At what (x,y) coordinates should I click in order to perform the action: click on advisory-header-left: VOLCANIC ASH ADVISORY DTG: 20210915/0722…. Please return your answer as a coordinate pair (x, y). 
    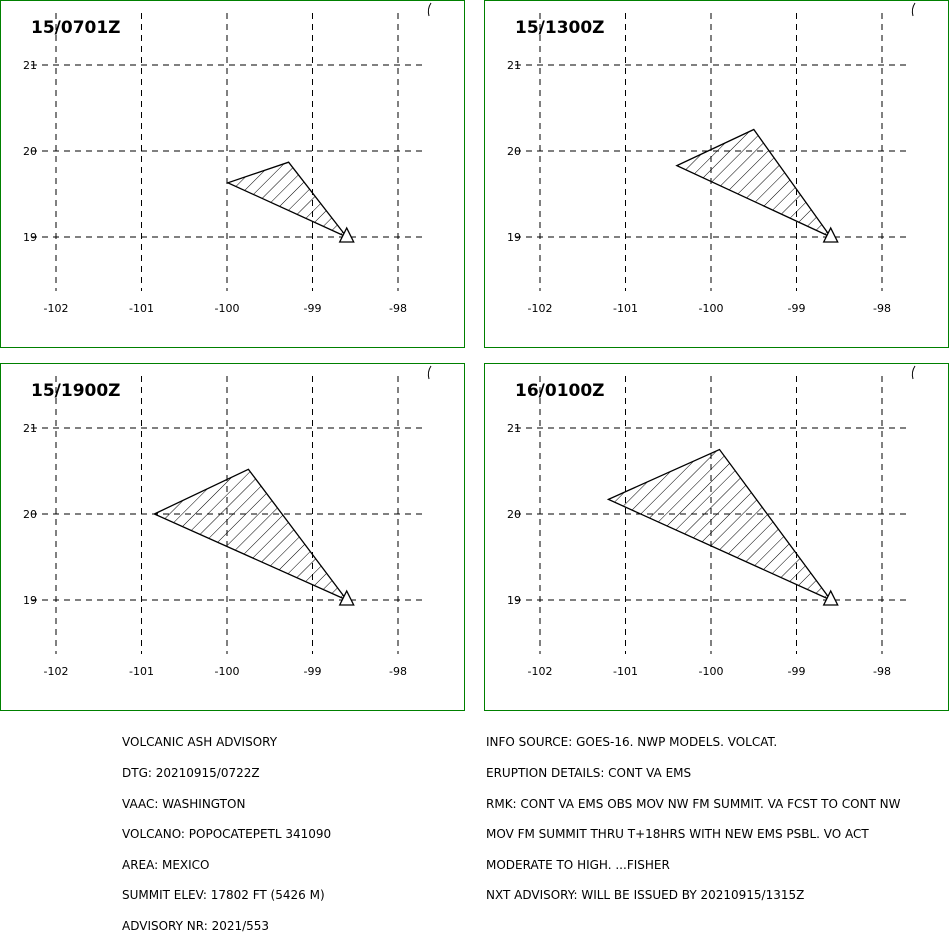
    Looking at the image, I should click on (226, 829).